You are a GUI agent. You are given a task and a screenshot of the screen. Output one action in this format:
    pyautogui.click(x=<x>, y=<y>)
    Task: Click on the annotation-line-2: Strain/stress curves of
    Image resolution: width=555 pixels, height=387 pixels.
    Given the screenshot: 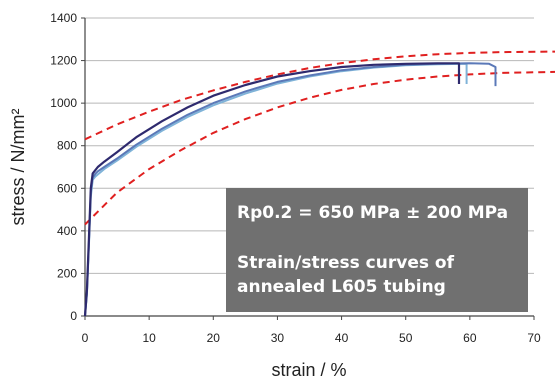 What is the action you would take?
    pyautogui.click(x=346, y=263)
    